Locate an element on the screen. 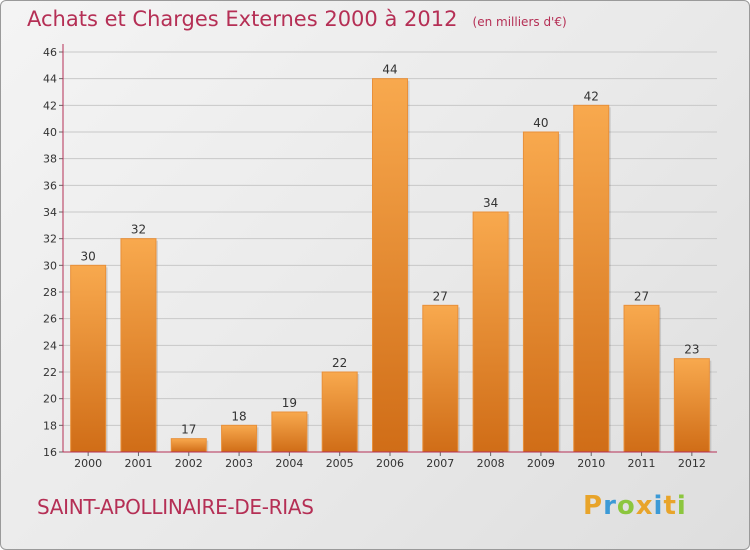  bar-2001 is located at coordinates (138, 345).